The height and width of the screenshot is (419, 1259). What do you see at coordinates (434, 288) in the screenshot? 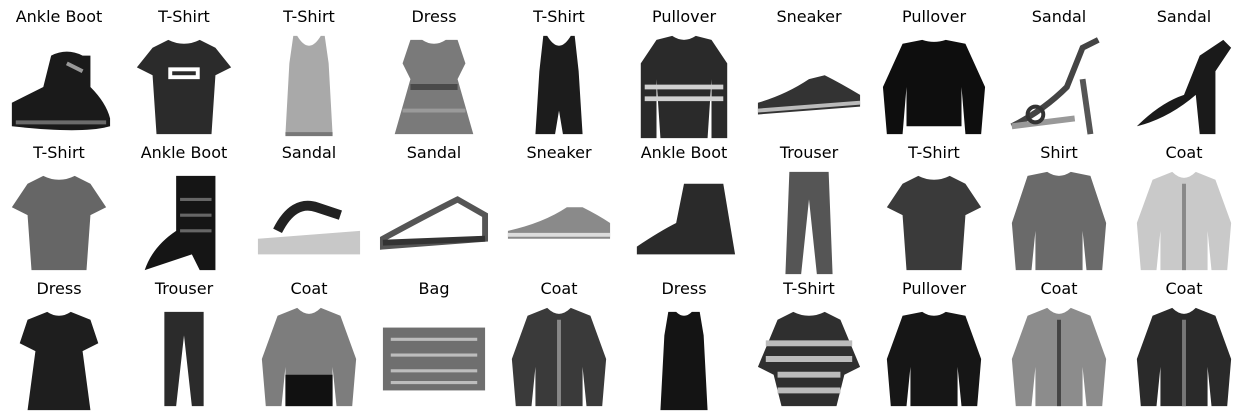
I see `image-title: Bag` at bounding box center [434, 288].